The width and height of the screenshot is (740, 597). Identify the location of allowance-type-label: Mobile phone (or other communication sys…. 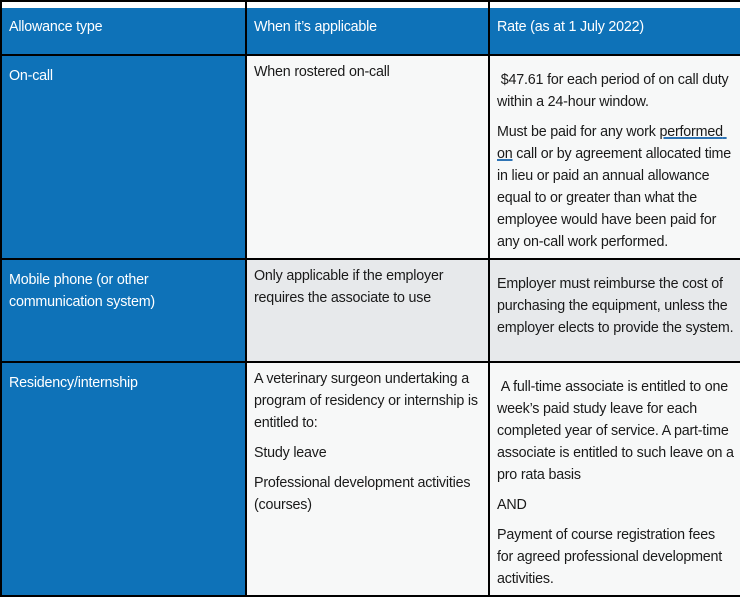
(82, 291).